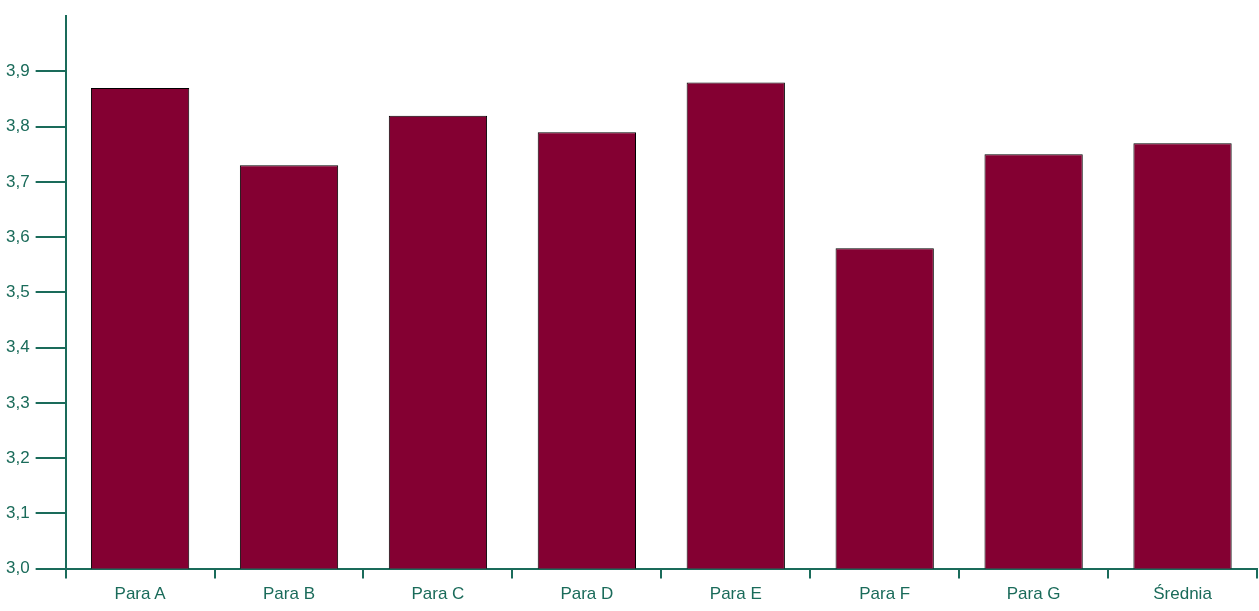 The width and height of the screenshot is (1259, 611). Describe the element at coordinates (17, 457) in the screenshot. I see `y-tick-label: 3,2` at that location.